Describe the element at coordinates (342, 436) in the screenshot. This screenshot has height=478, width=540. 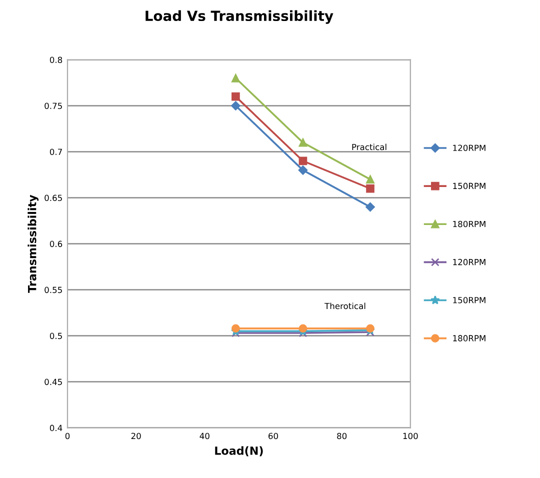
I see `x-tick-label: 80` at that location.